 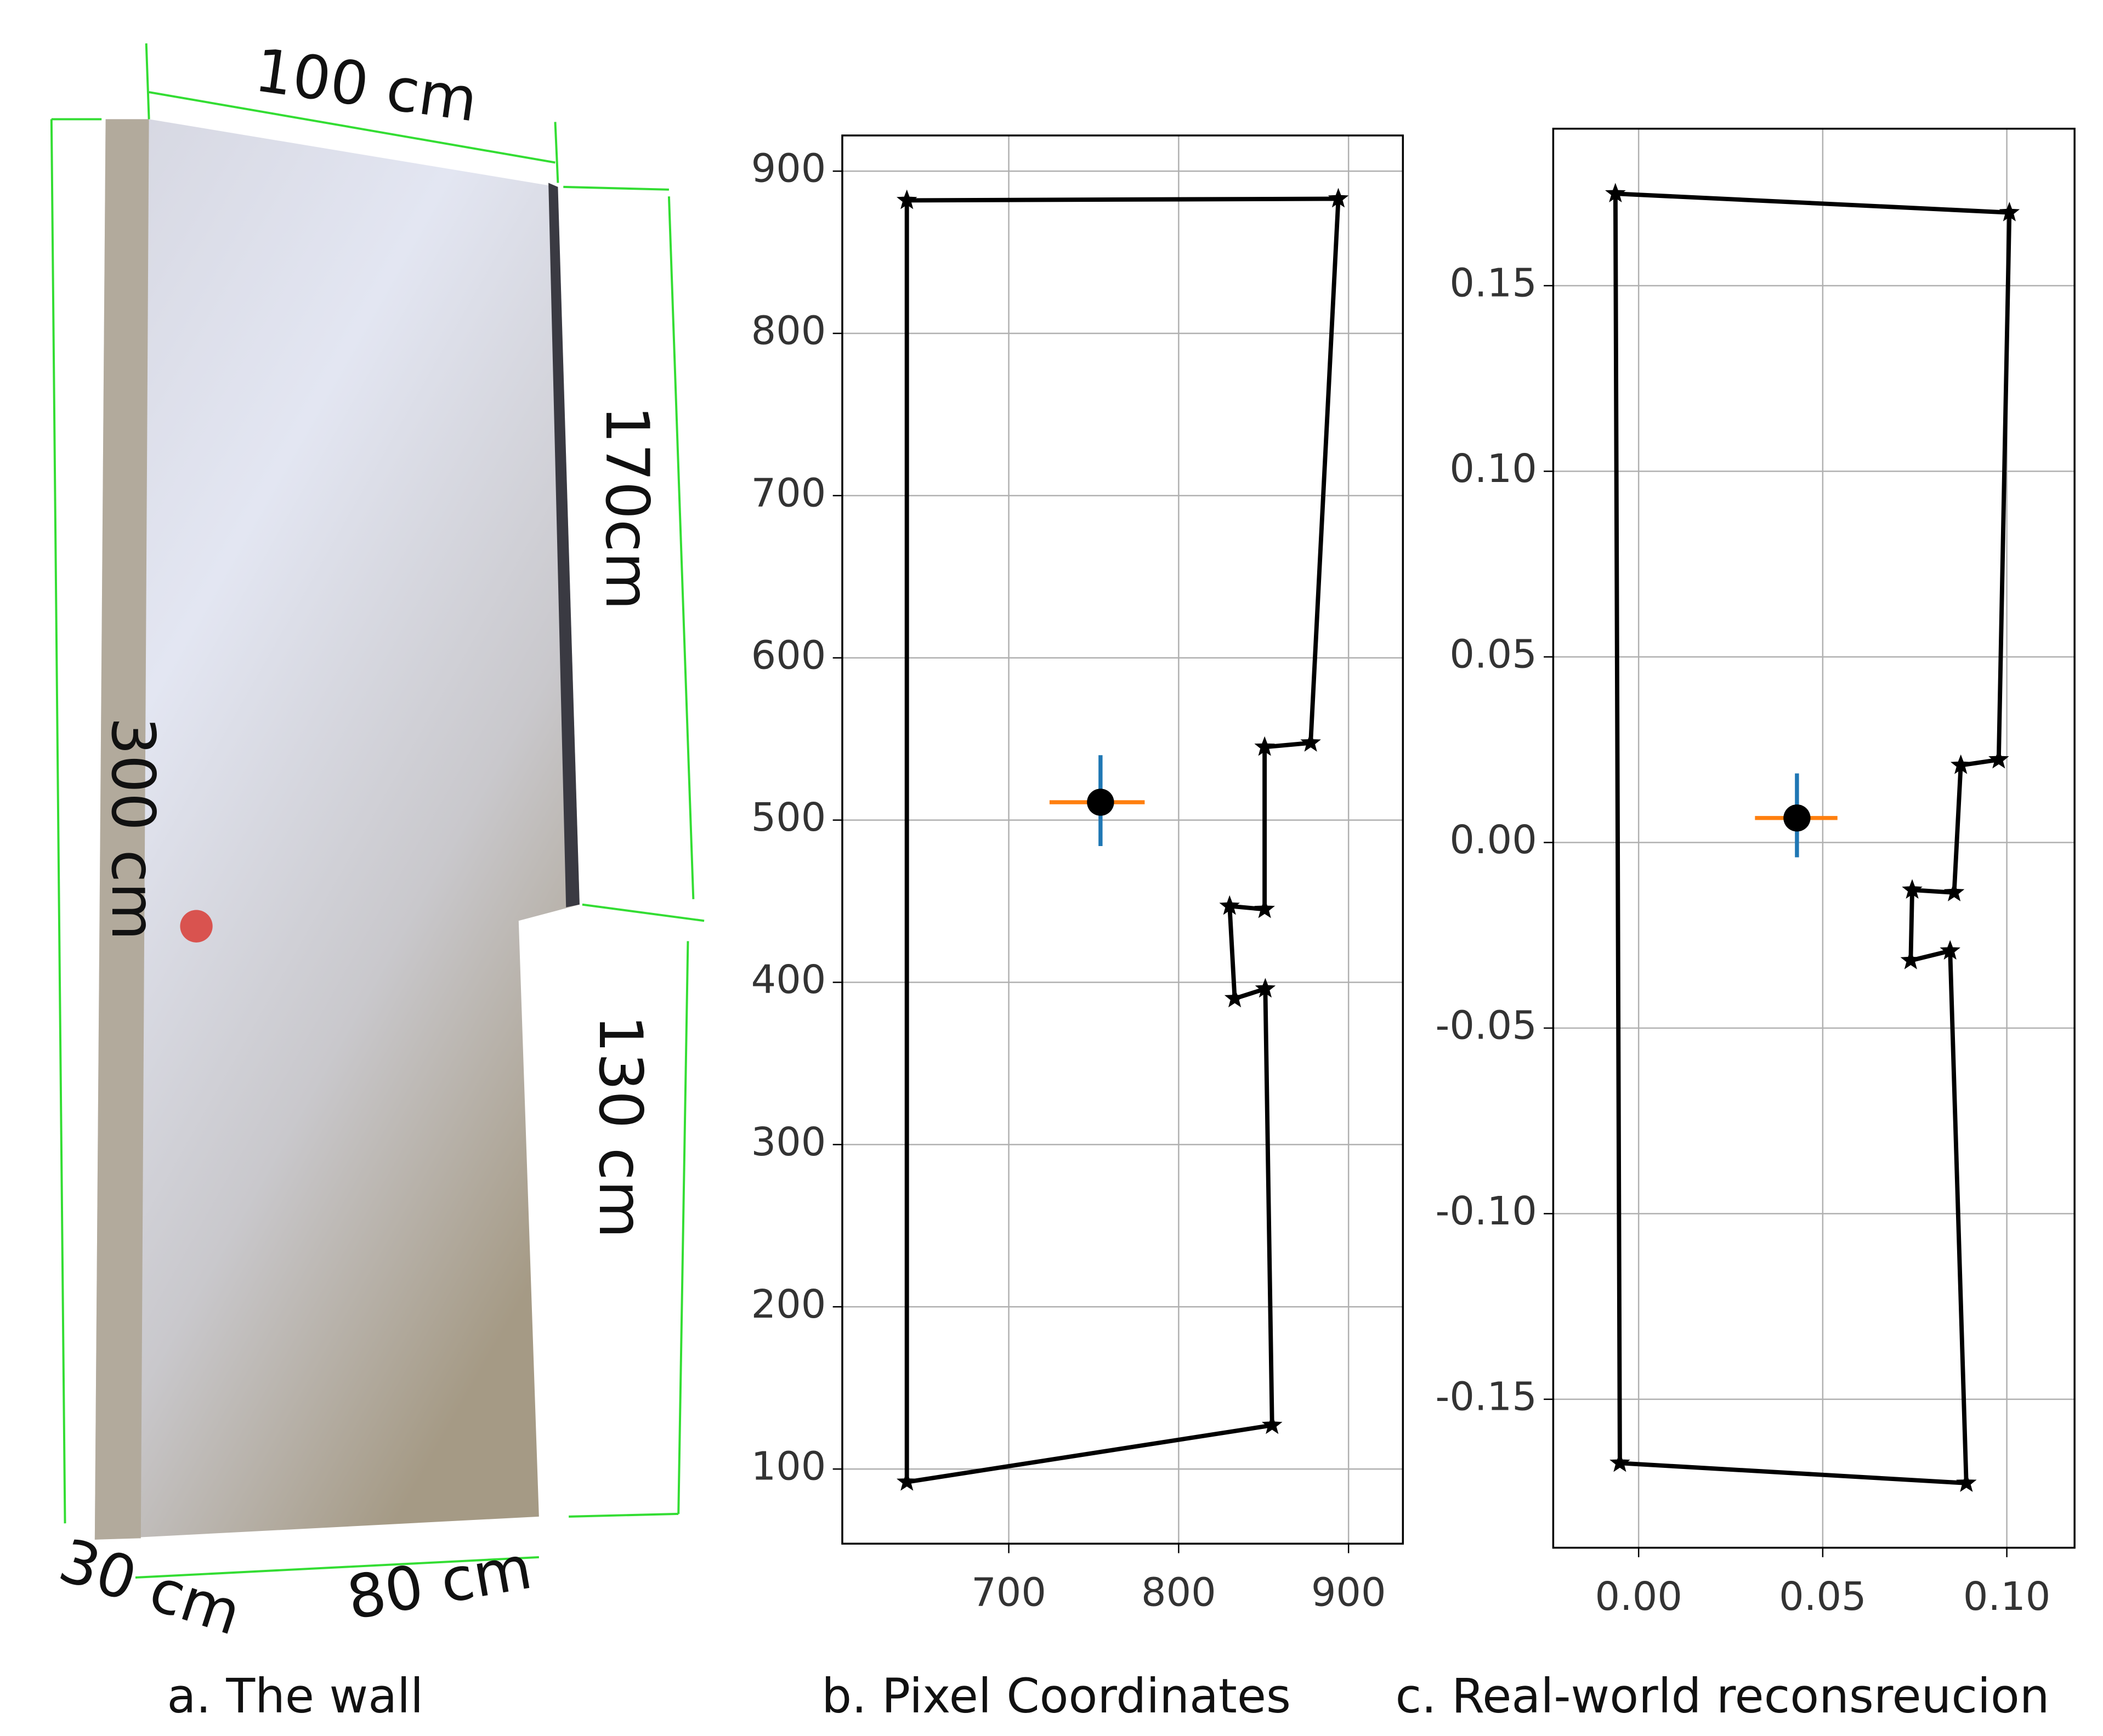 I want to click on caption: b. Pixel Coordinates, so click(x=1056, y=1696).